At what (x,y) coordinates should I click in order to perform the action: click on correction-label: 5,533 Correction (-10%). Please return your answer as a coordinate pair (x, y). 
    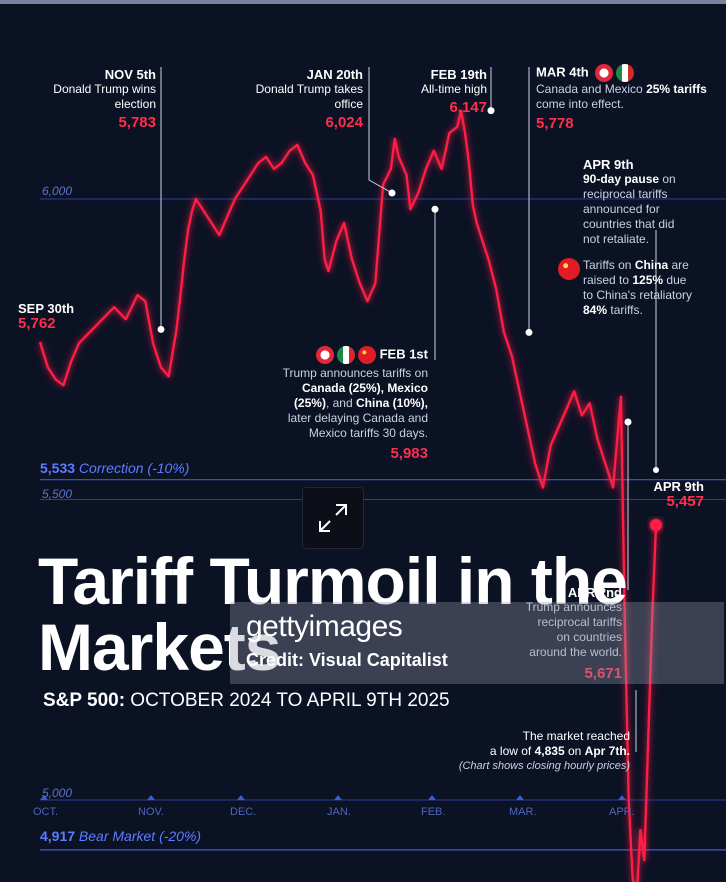
    Looking at the image, I should click on (114, 468).